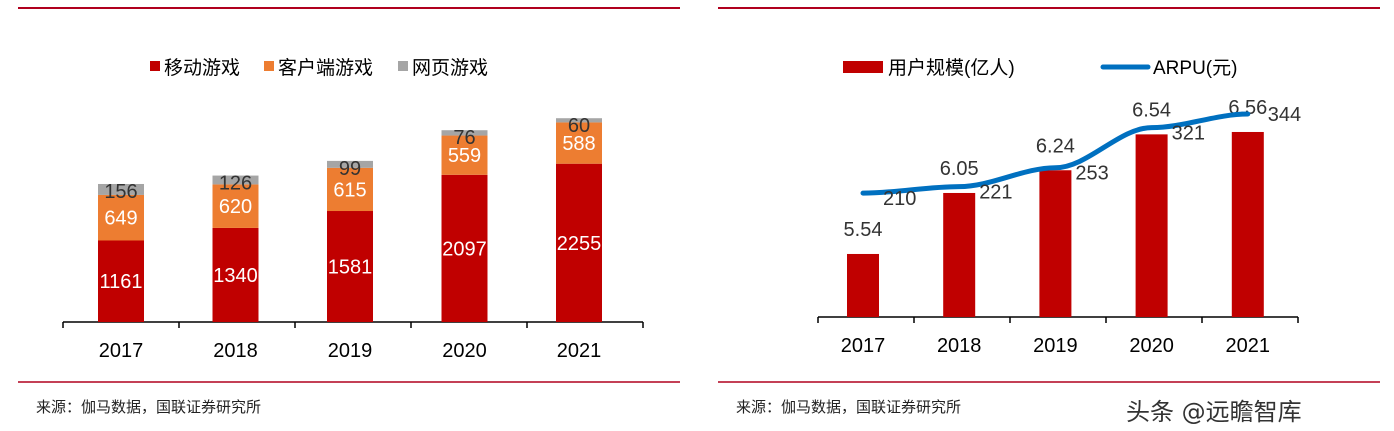 Image resolution: width=1394 pixels, height=431 pixels. Describe the element at coordinates (951, 68) in the screenshot. I see `legend-label: 用户规模(亿人)` at that location.